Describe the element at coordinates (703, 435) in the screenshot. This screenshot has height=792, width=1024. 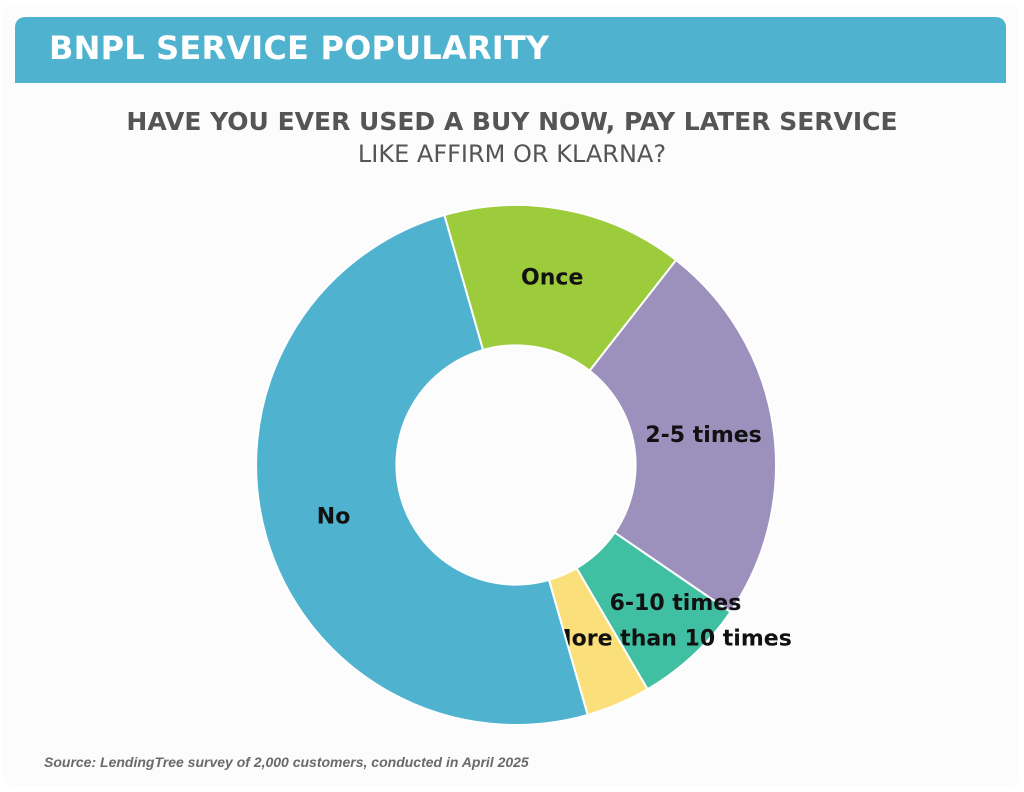
I see `slice-label-2-5-times: 2-5 times` at that location.